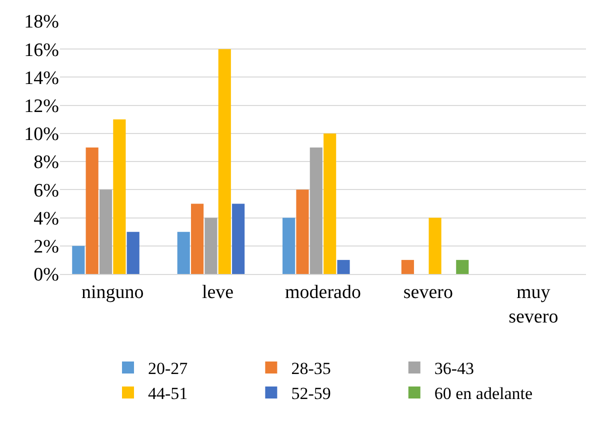 The height and width of the screenshot is (423, 601). I want to click on y-tick-label: 12%, so click(42, 106).